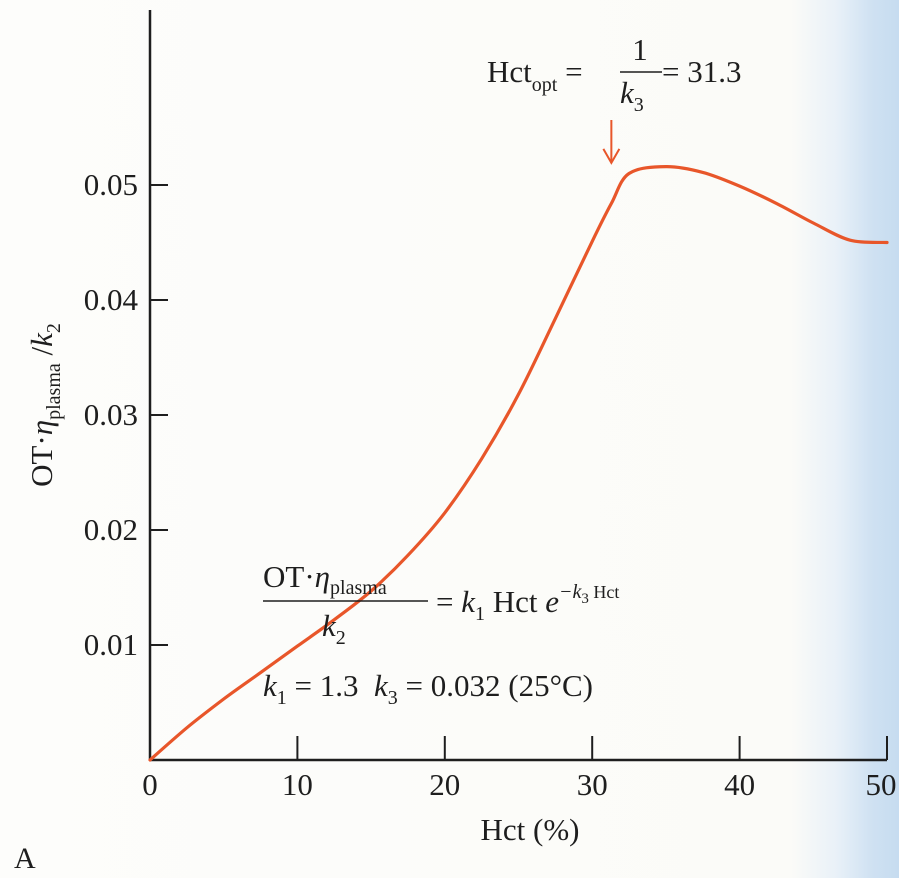 The image size is (899, 878). What do you see at coordinates (111, 529) in the screenshot?
I see `y-tick-label: 0.02` at bounding box center [111, 529].